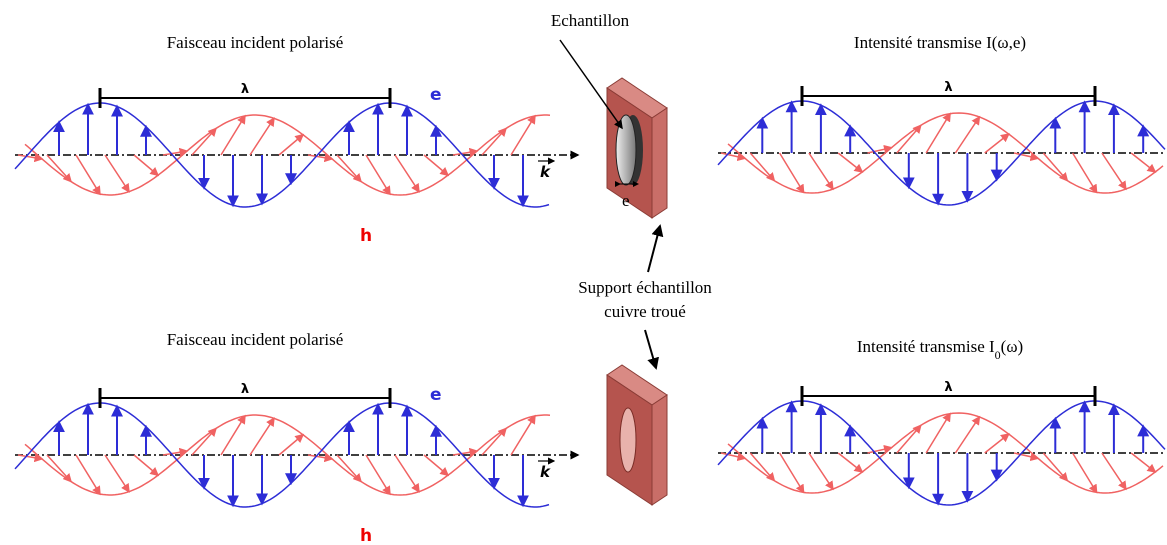 This screenshot has height=545, width=1167. What do you see at coordinates (645, 287) in the screenshot?
I see `support-label: Support échantillon` at bounding box center [645, 287].